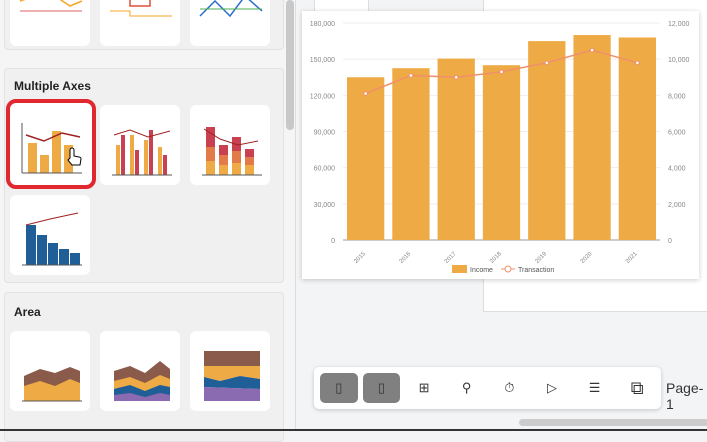 The height and width of the screenshot is (442, 707). What do you see at coordinates (406, 258) in the screenshot?
I see `x-tick-label: 2016` at bounding box center [406, 258].